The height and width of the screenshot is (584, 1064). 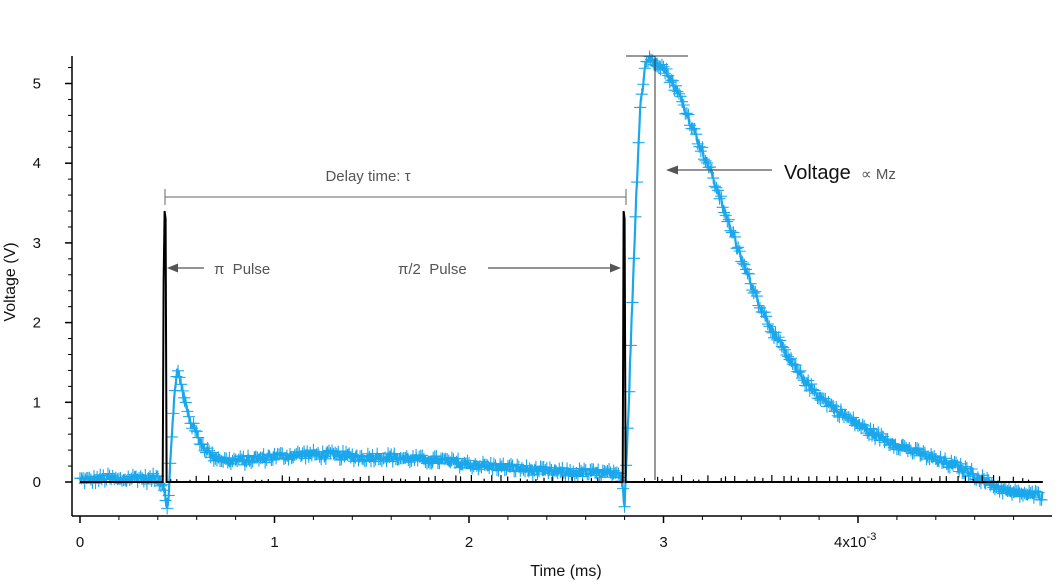 I want to click on pi2-pulse-arrow, so click(x=554, y=268).